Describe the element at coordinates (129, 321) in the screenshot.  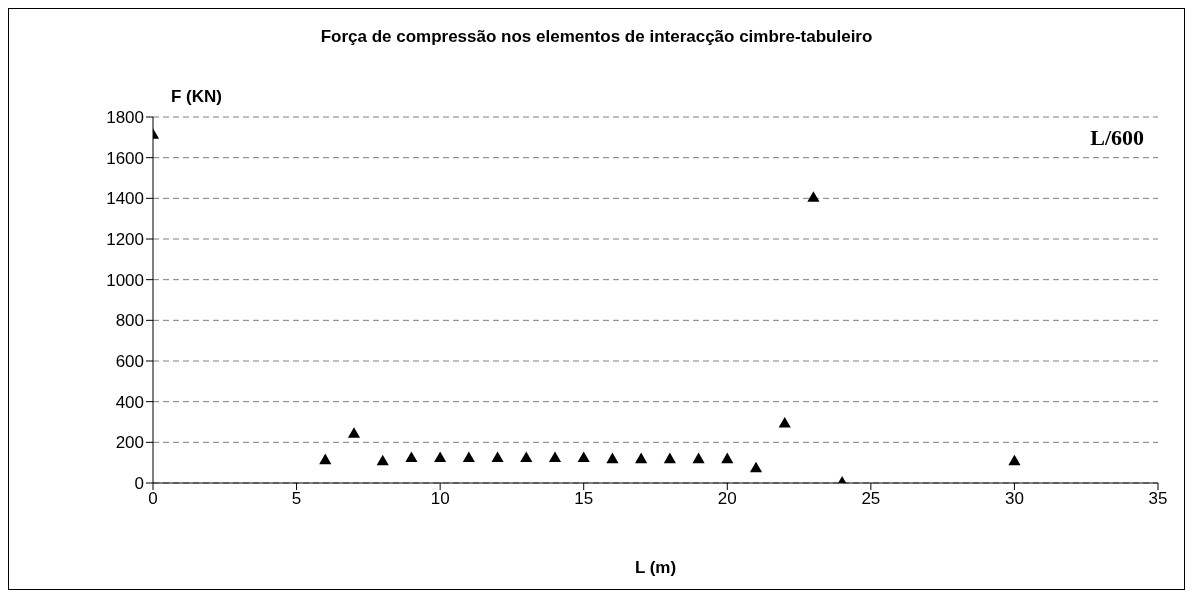
I see `y-tick-label: 800` at that location.